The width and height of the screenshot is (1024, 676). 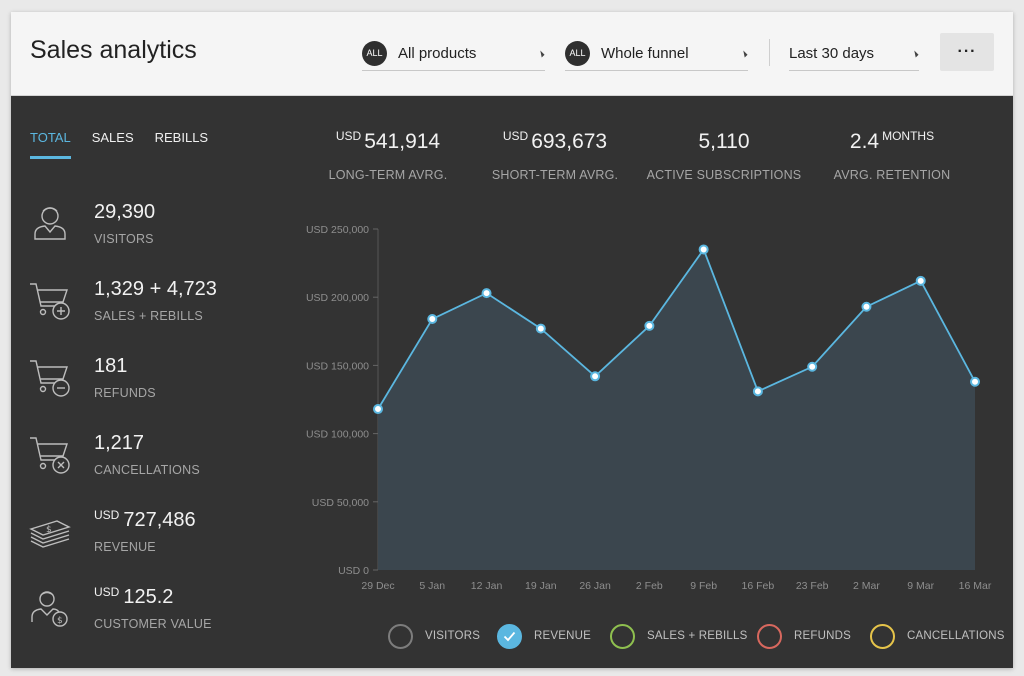 What do you see at coordinates (562, 636) in the screenshot?
I see `legend-label: REVENUE` at bounding box center [562, 636].